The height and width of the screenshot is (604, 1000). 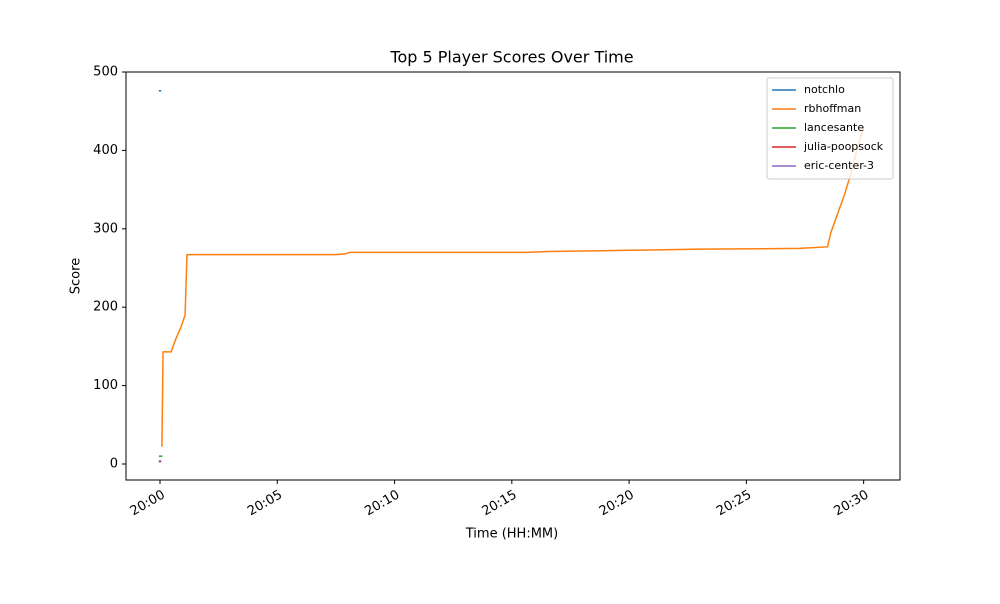 I want to click on y-tick-label: 0, so click(x=114, y=464).